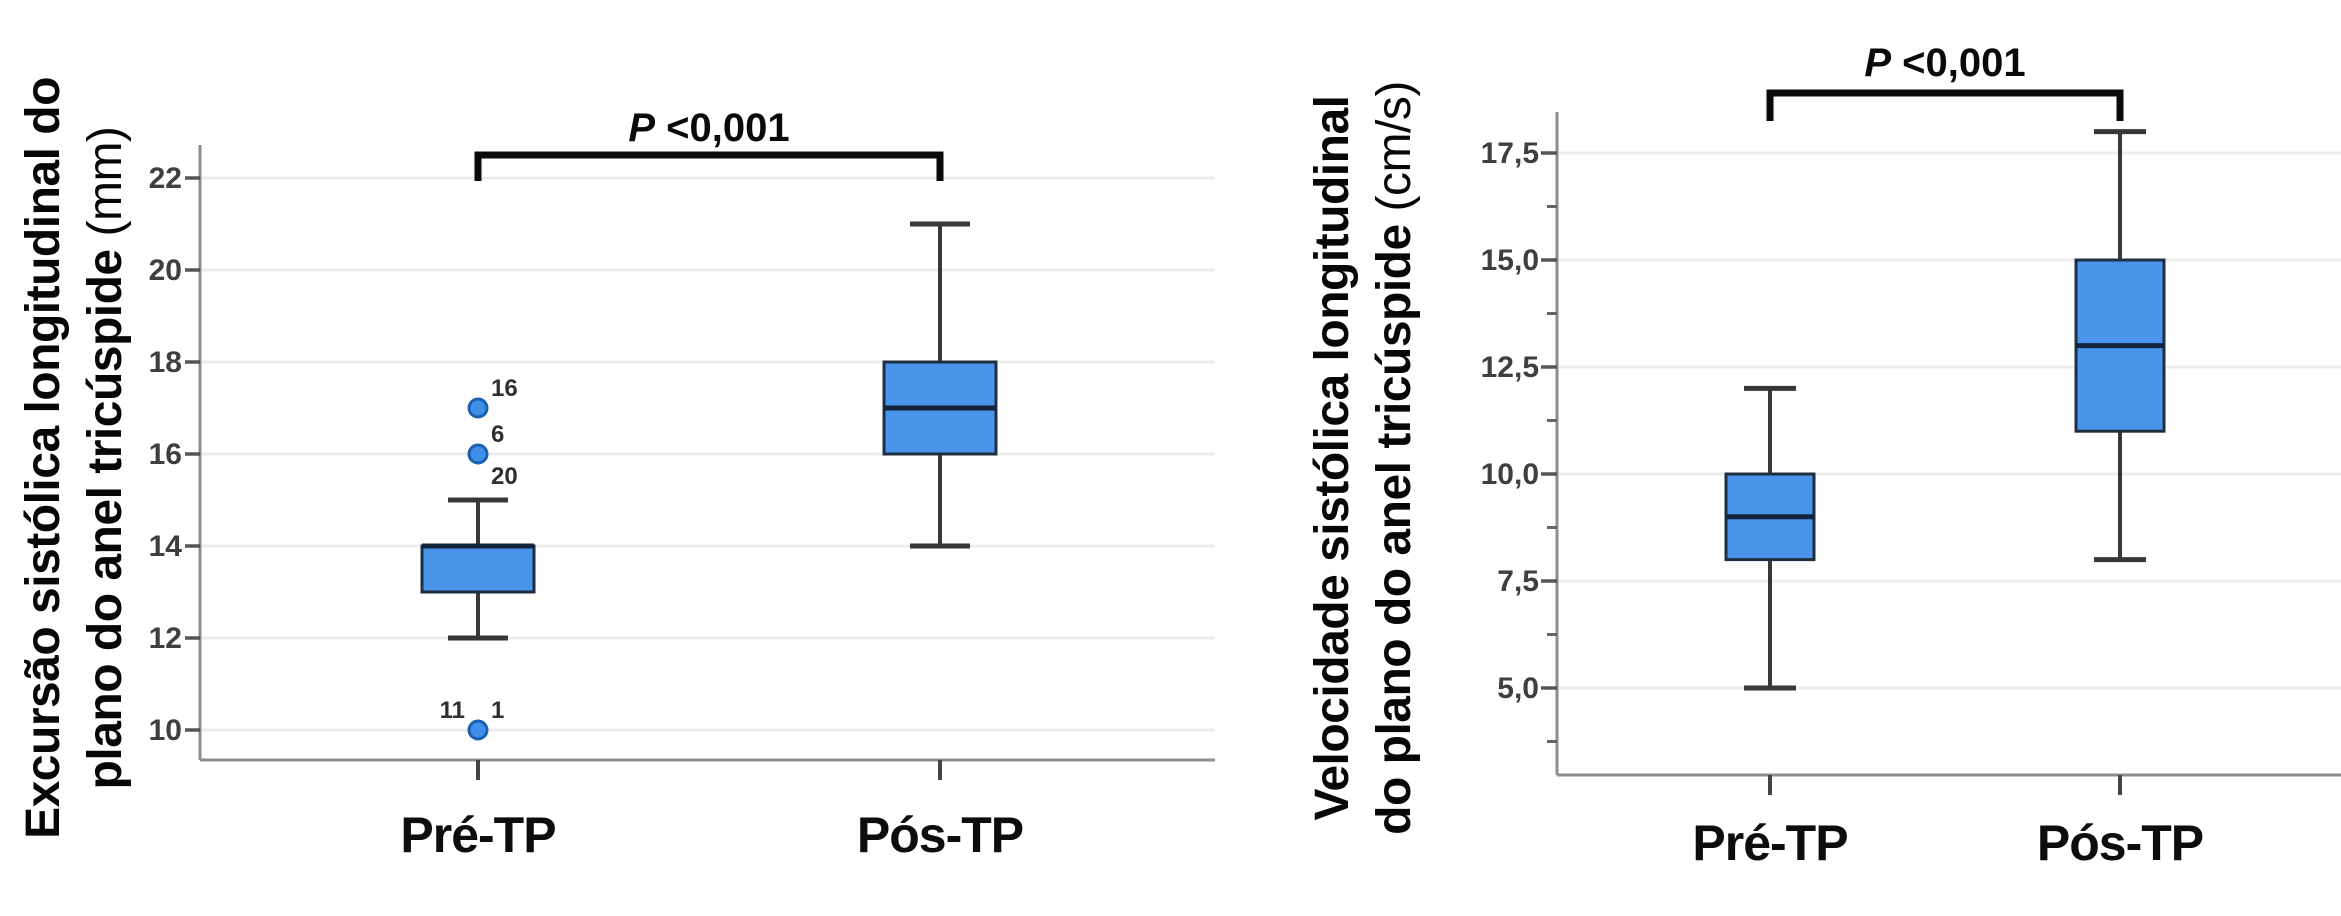  What do you see at coordinates (165, 730) in the screenshot?
I see `y-tick-label: 10` at bounding box center [165, 730].